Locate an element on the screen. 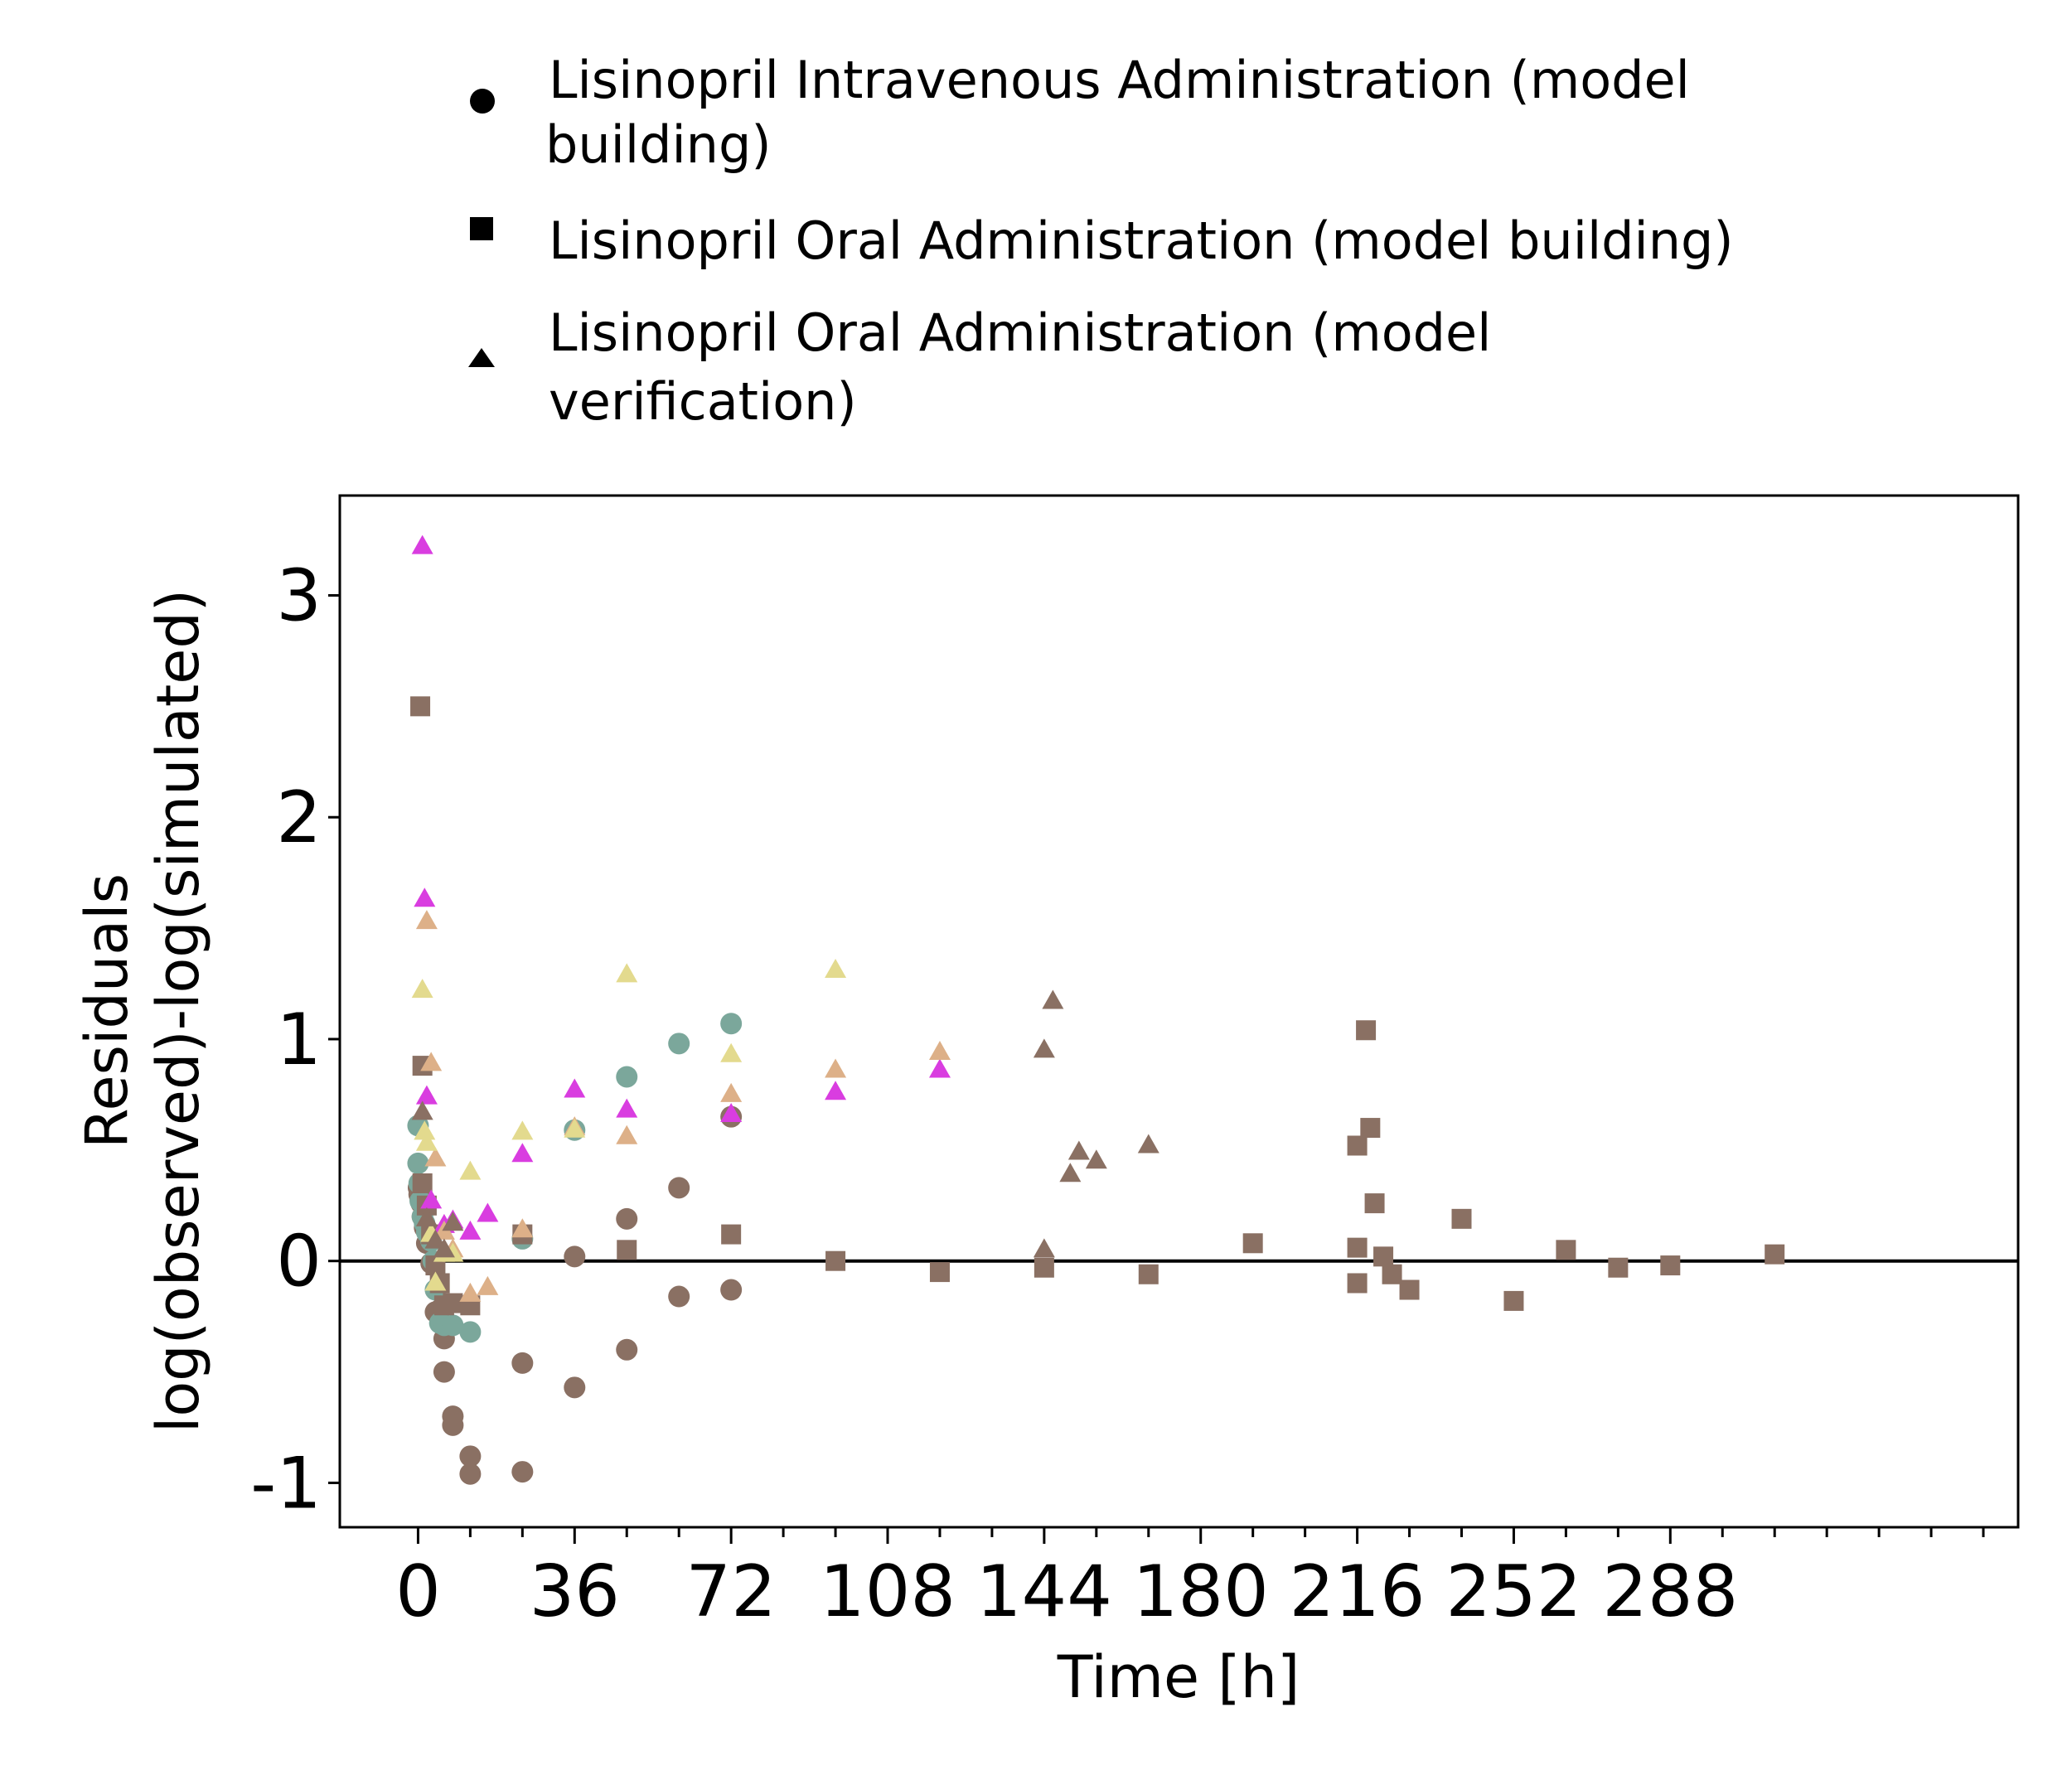 Image resolution: width=2072 pixels, height=1775 pixels. x-axis: 0 36 72 108 144 180 216 252 288 is located at coordinates (1190, 1580).